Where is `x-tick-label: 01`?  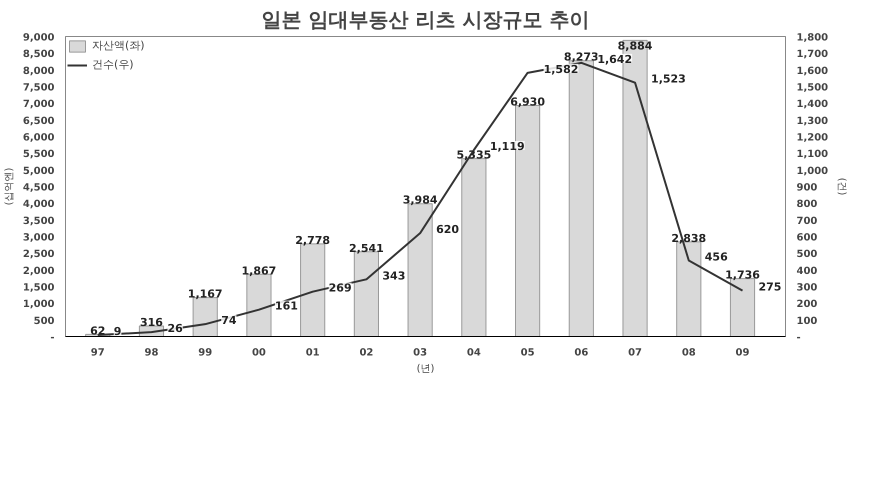
x-tick-label: 01 is located at coordinates (313, 353).